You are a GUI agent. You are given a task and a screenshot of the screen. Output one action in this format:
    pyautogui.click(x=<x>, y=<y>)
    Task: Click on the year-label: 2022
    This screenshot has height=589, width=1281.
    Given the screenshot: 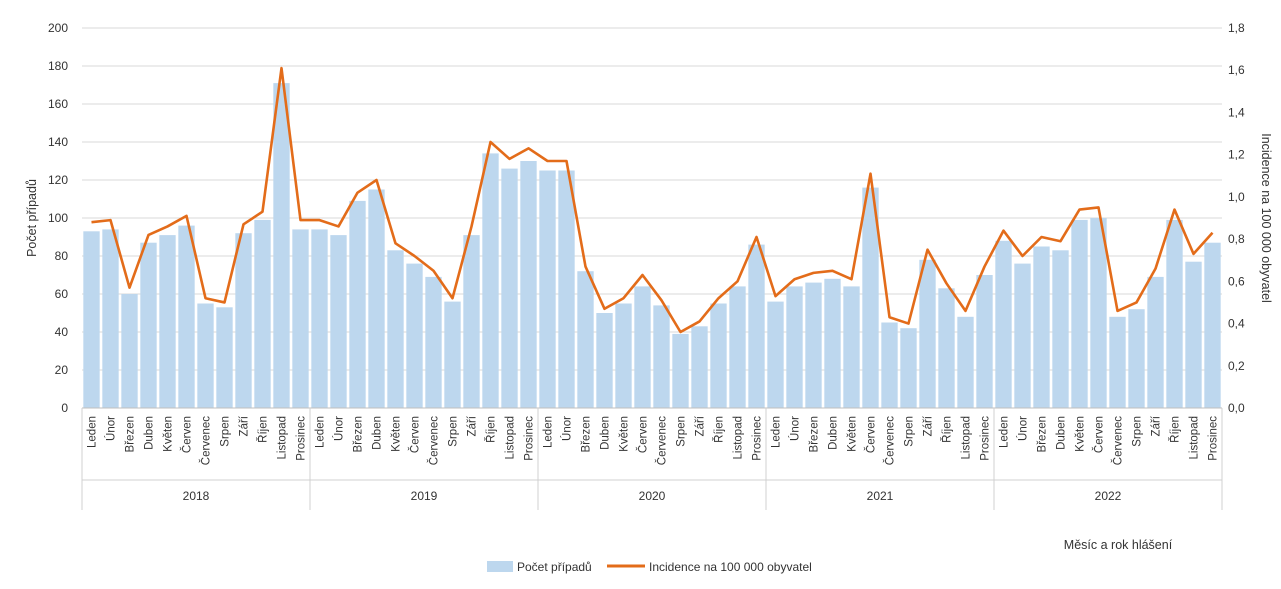 What is the action you would take?
    pyautogui.click(x=1108, y=496)
    